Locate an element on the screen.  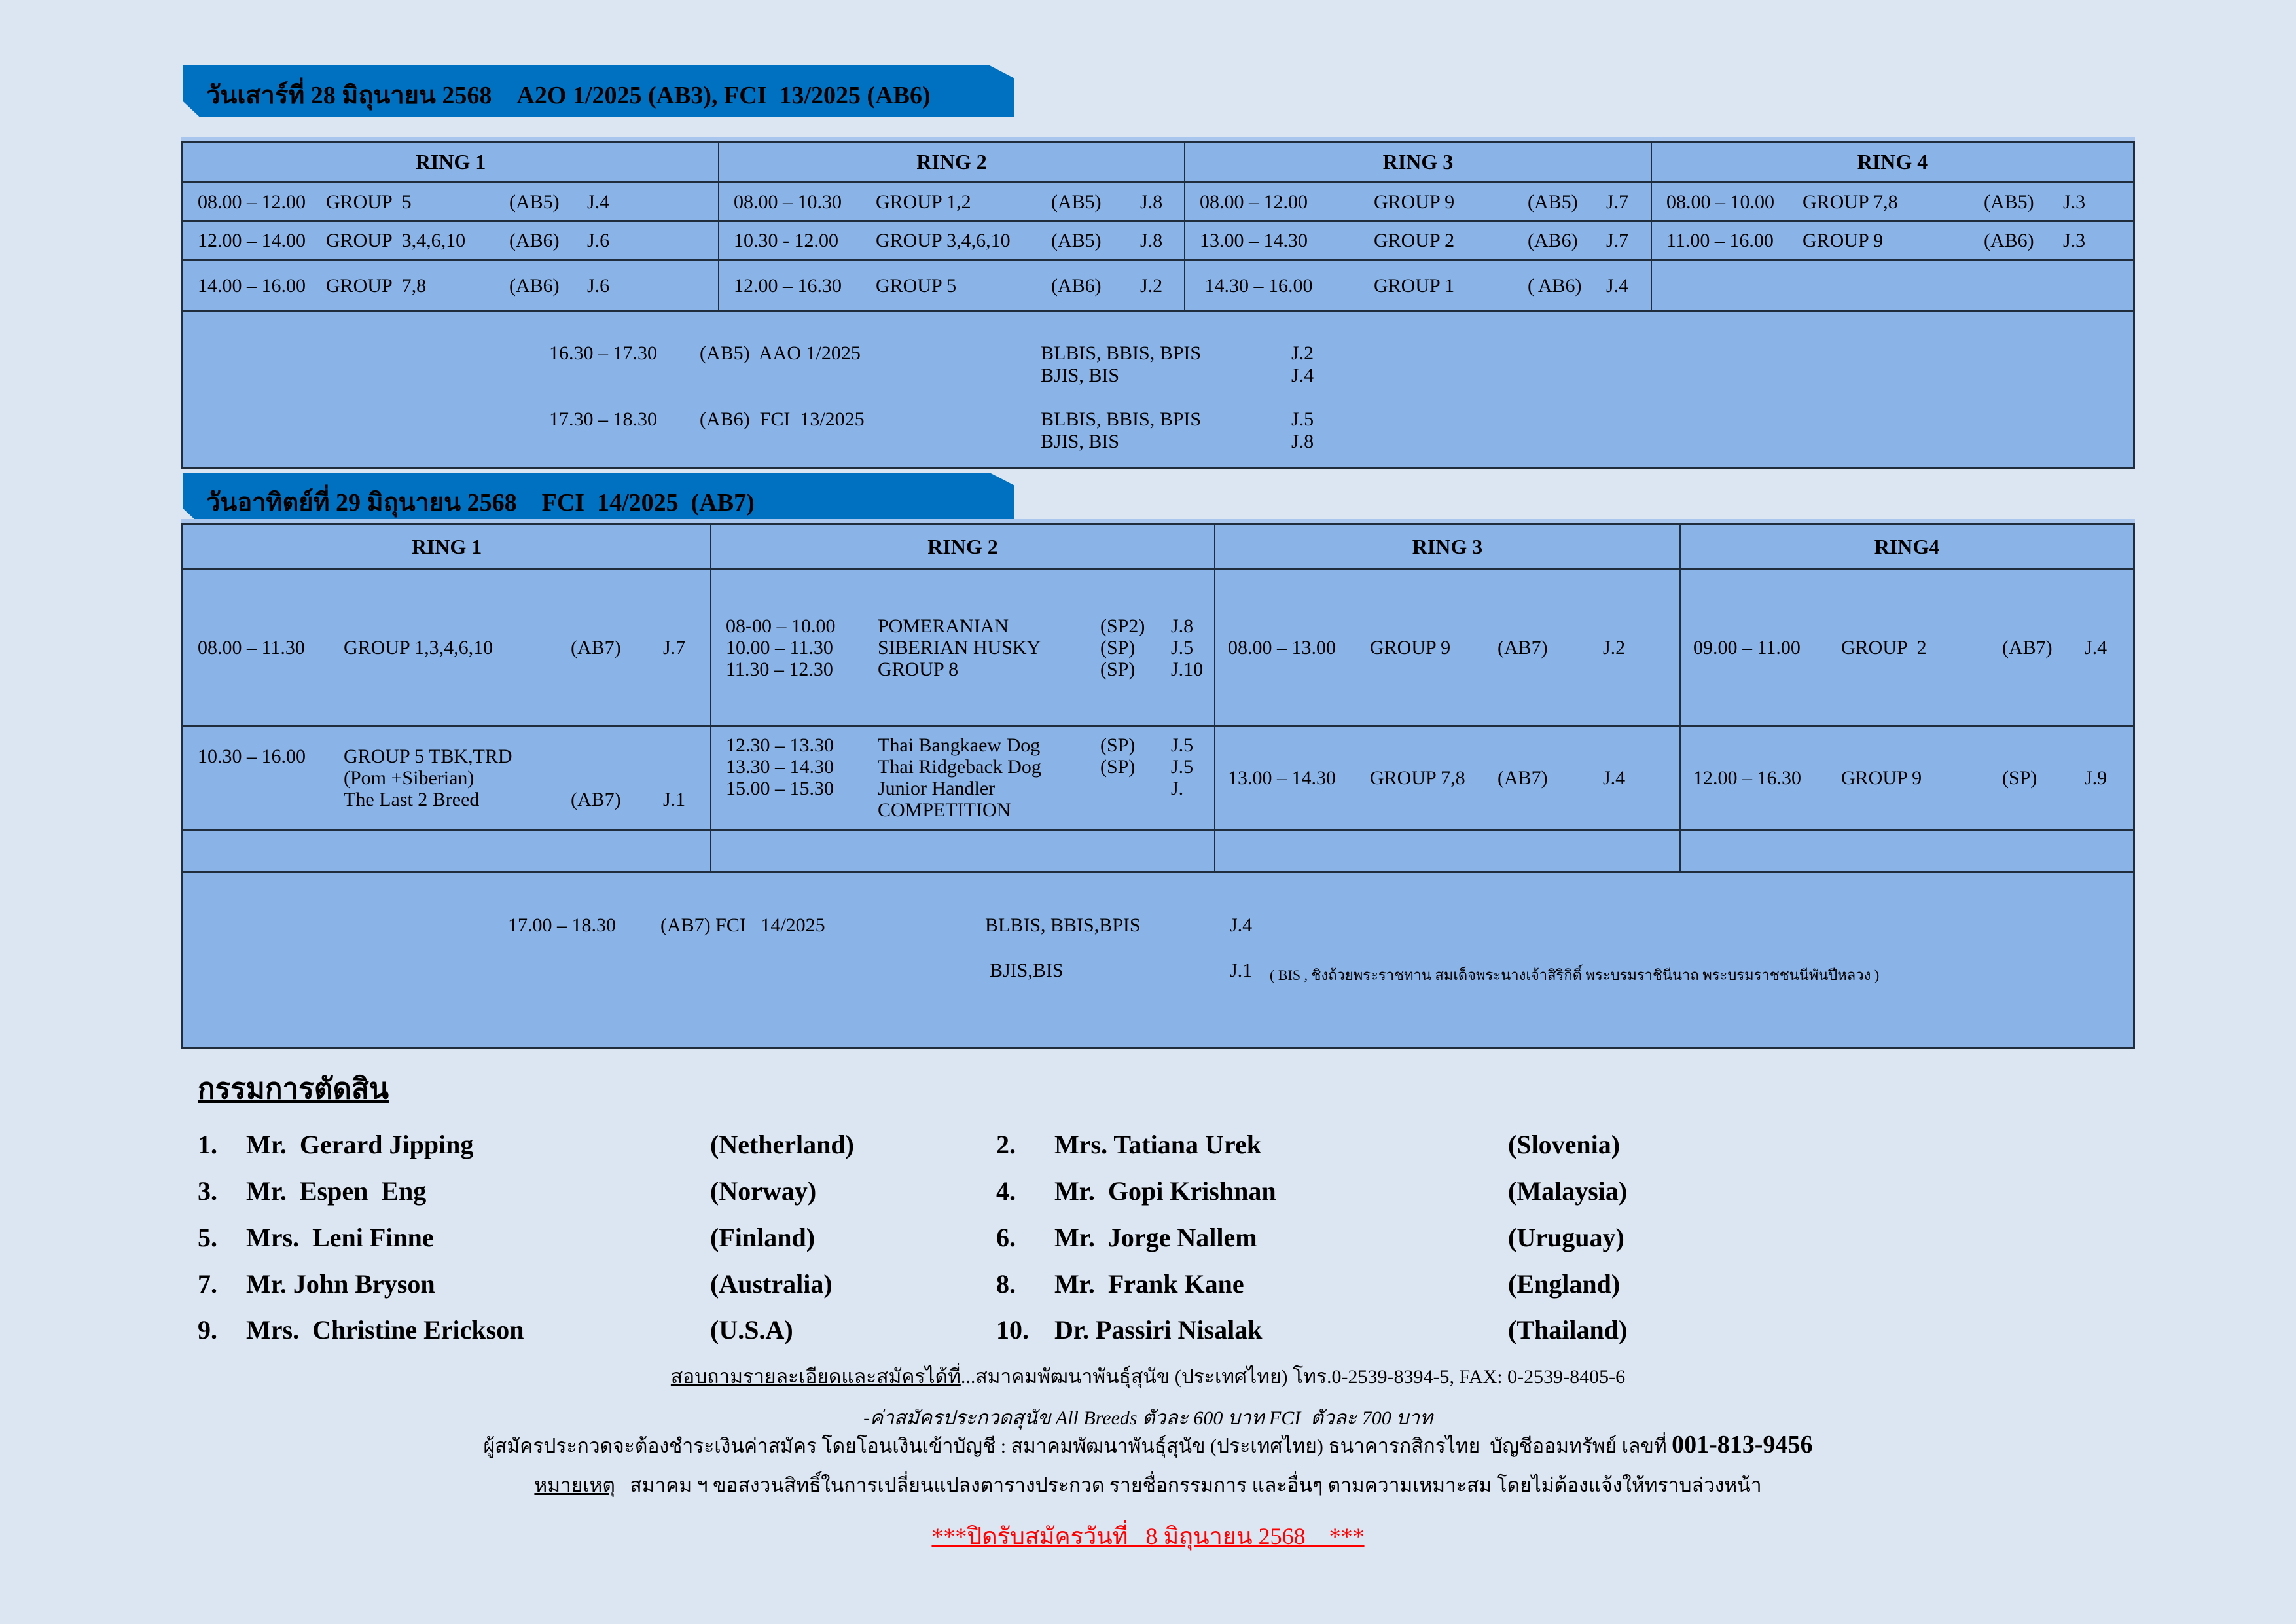
header-row: RING 1 RING 2 RING 3 RING4 is located at coordinates (1158, 547).